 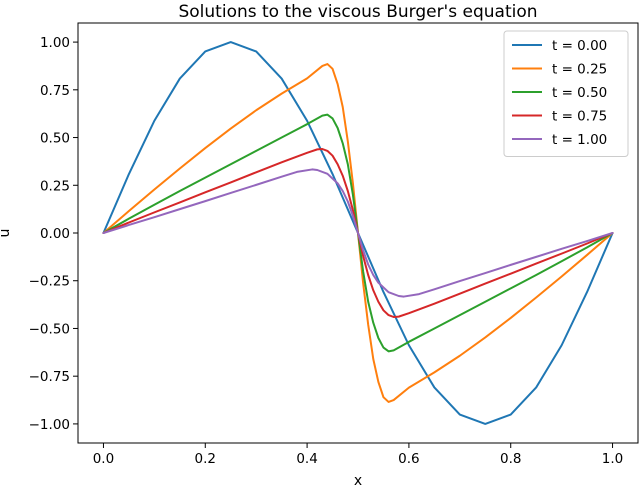 I want to click on y-tick-label: 0.00, so click(x=55, y=234).